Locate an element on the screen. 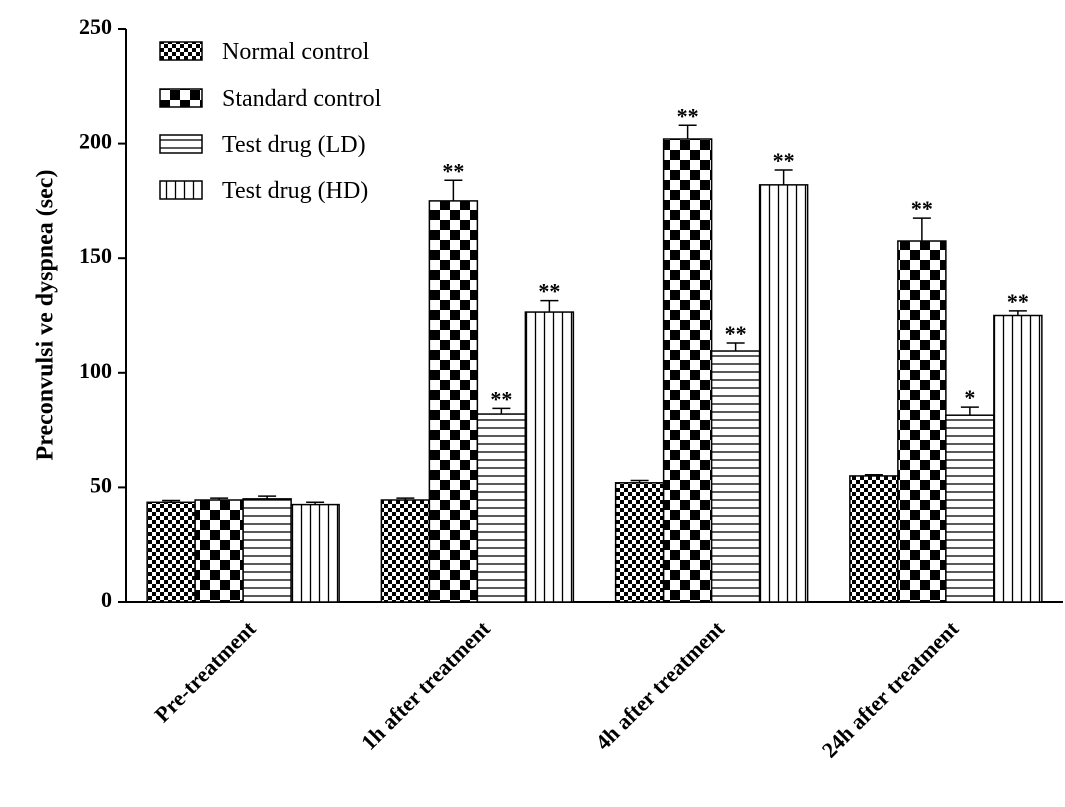  legend-label: Test drug (HD) is located at coordinates (295, 191).